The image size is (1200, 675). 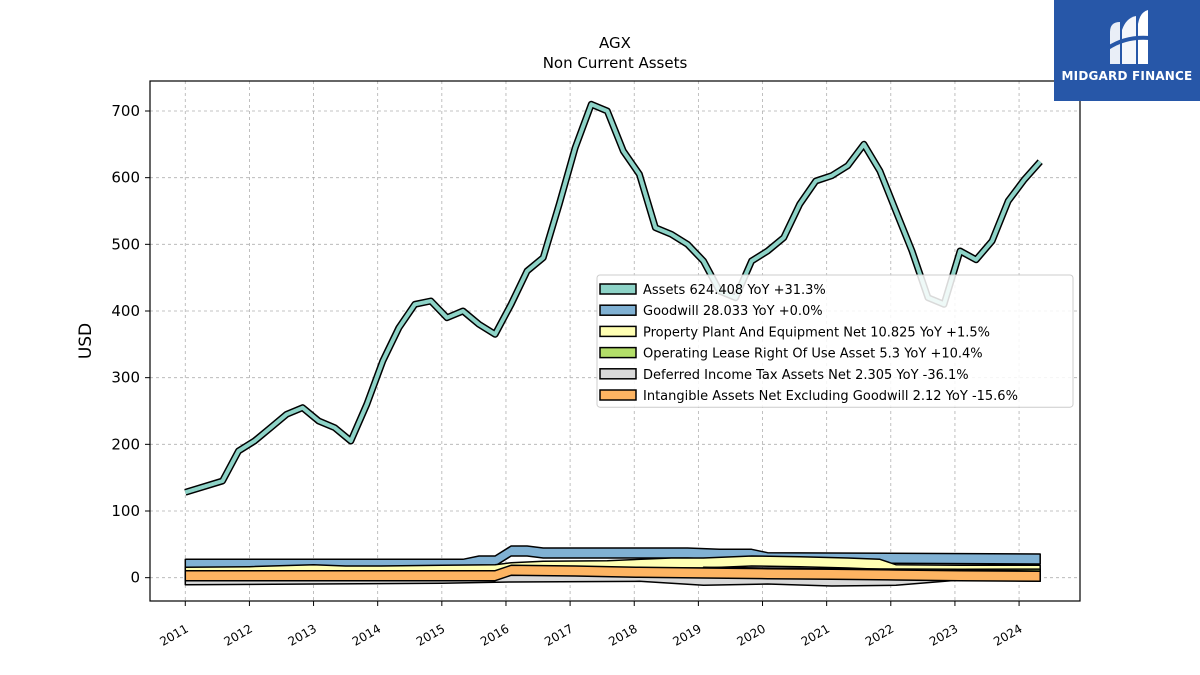 I want to click on x-tick-label: 2015, so click(x=430, y=634).